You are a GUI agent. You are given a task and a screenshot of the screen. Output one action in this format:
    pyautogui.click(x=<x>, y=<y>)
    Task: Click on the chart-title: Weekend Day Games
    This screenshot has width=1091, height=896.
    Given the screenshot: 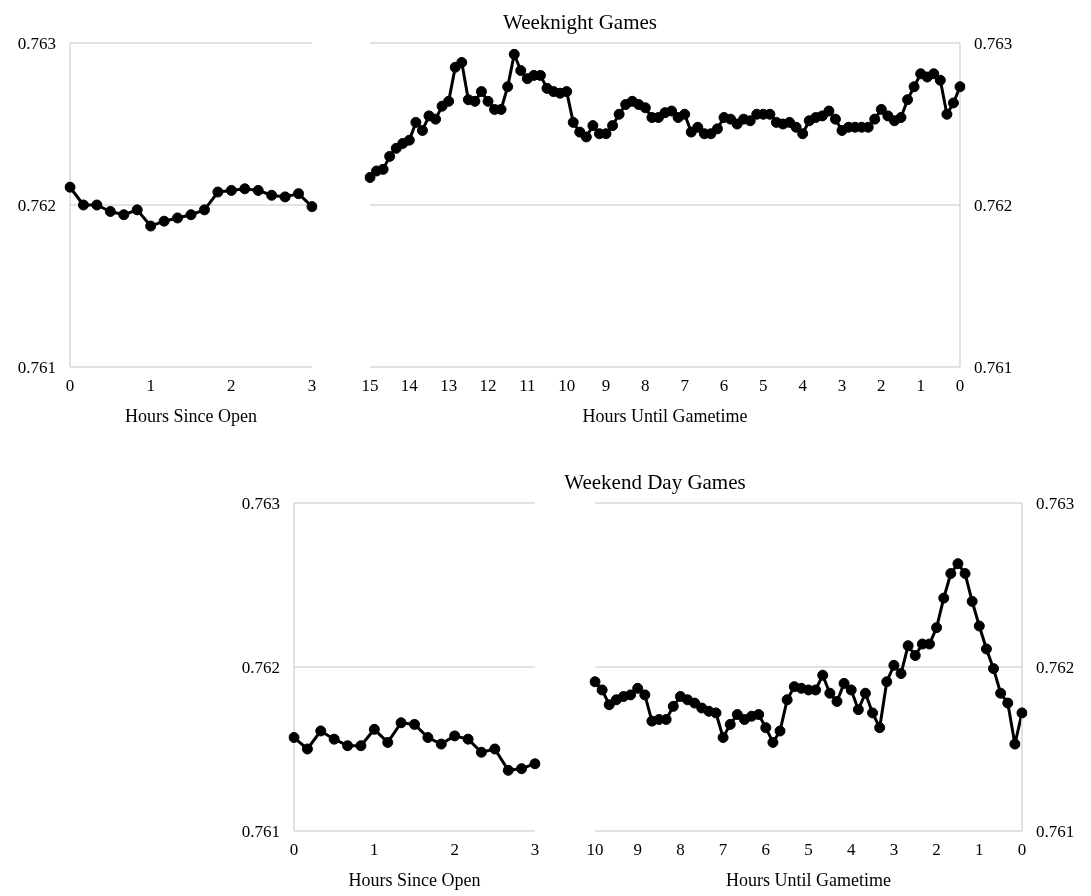 What is the action you would take?
    pyautogui.click(x=655, y=482)
    